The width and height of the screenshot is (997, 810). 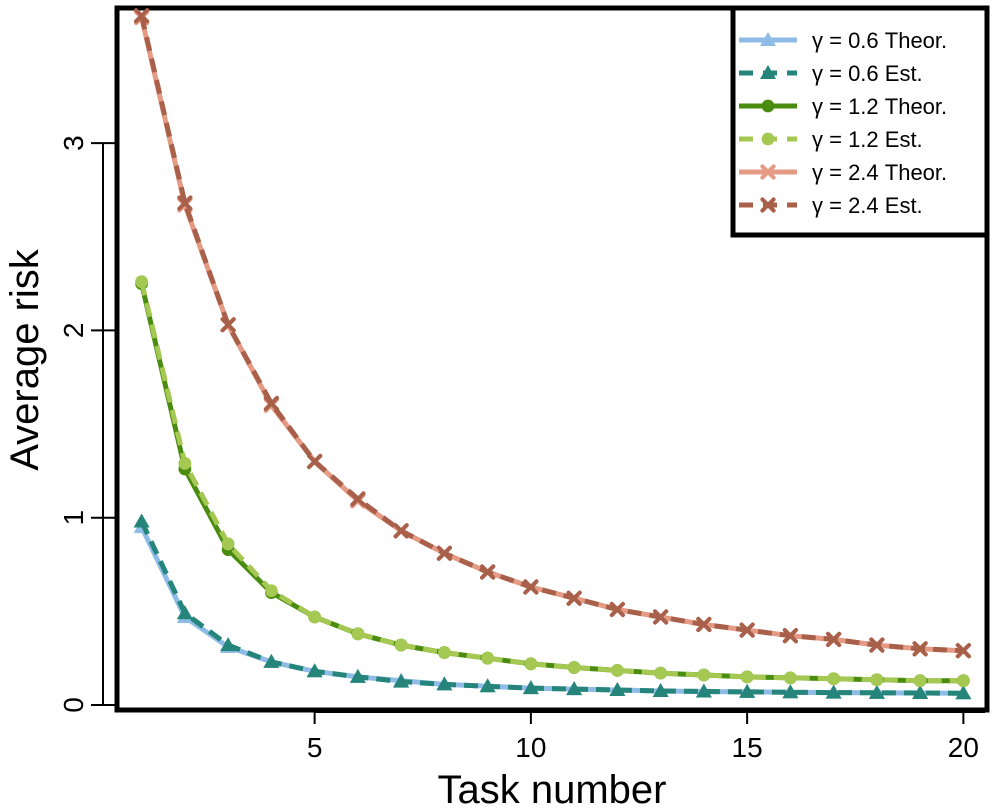 What do you see at coordinates (73, 331) in the screenshot?
I see `y-tick-label: 2` at bounding box center [73, 331].